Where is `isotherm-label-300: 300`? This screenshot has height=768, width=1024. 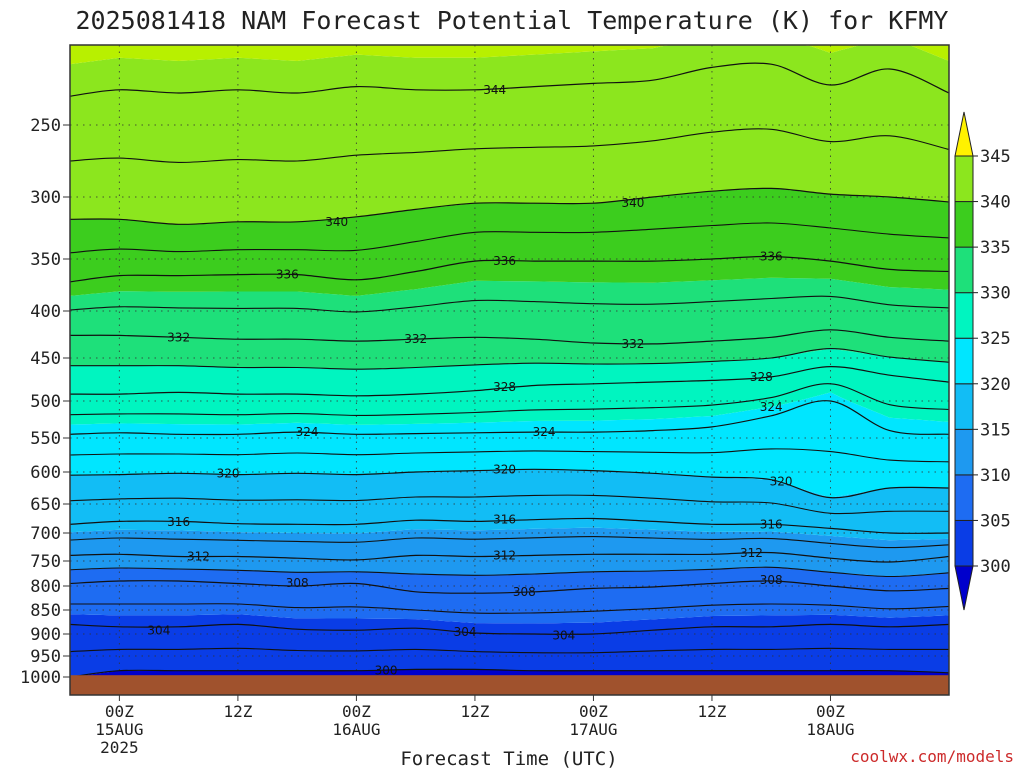 isotherm-label-300: 300 is located at coordinates (386, 671).